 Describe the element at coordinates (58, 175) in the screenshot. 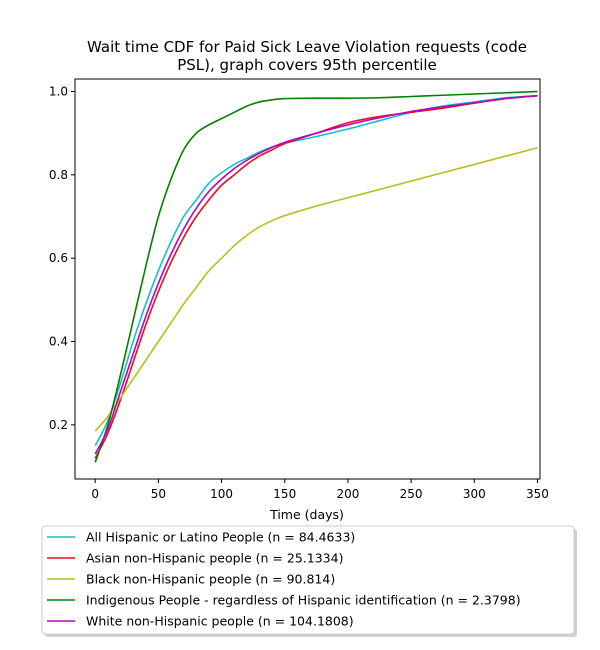

I see `y-tick-label: 0.8` at that location.